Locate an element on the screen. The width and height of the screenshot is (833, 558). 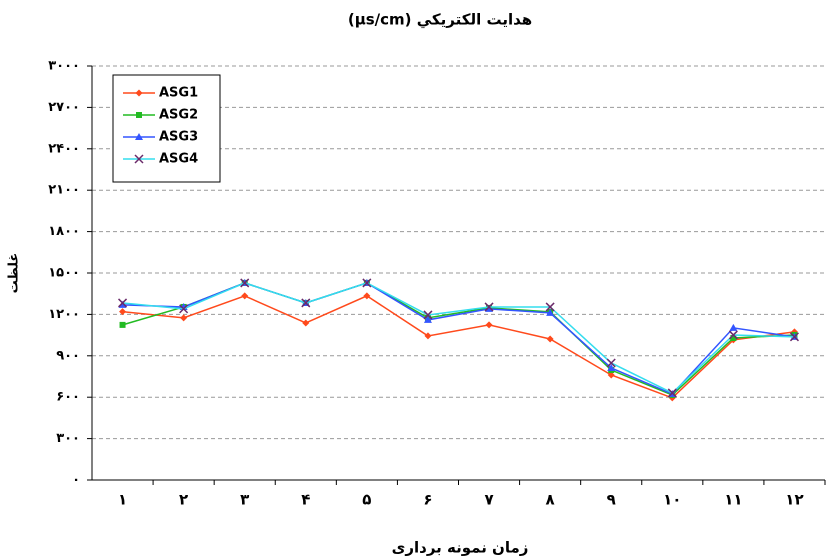
x-tick-label: ۷ is located at coordinates (488, 500).